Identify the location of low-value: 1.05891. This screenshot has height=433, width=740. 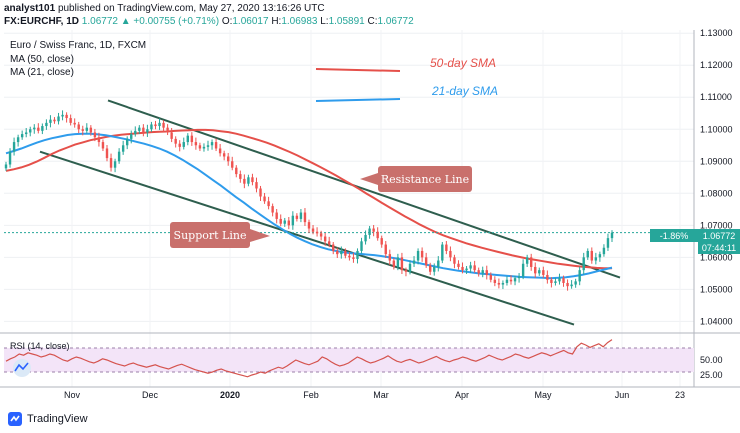
(346, 21).